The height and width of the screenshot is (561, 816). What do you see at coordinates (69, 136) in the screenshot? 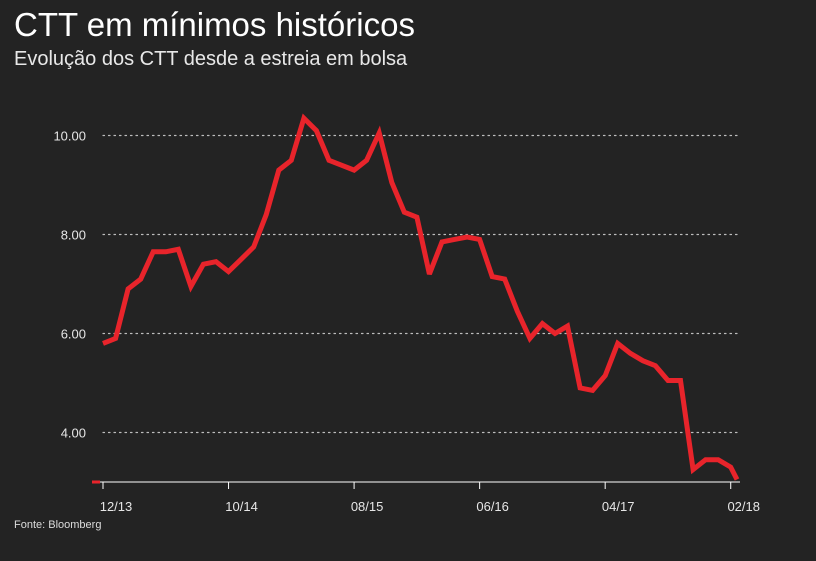
I see `y-tick-label: 10.00` at bounding box center [69, 136].